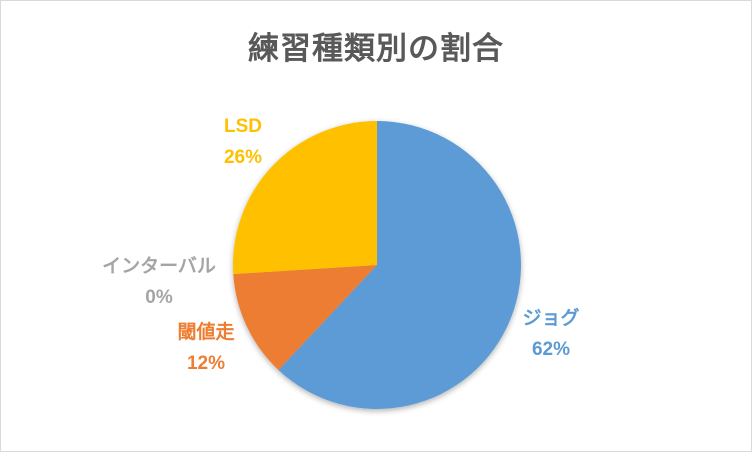 Image resolution: width=752 pixels, height=452 pixels. Describe the element at coordinates (550, 334) in the screenshot. I see `slice-label-jog: ジョグ 62%` at that location.